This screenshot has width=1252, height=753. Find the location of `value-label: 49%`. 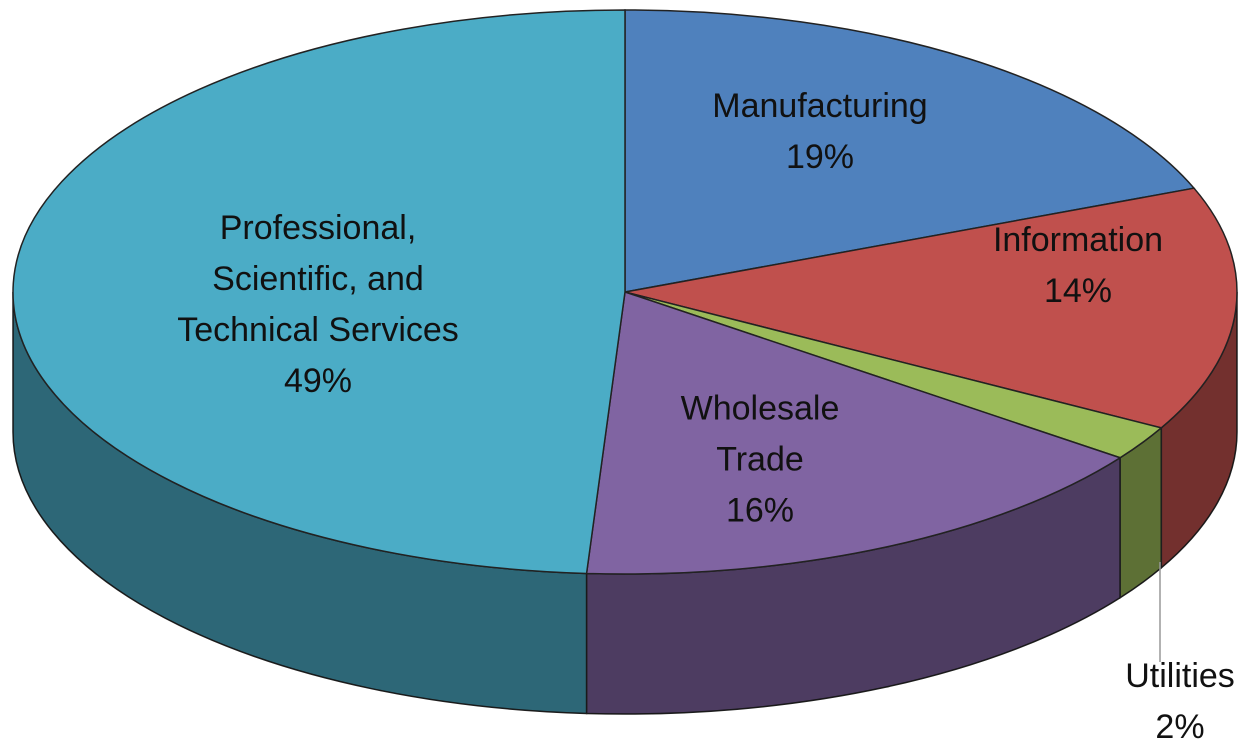

value-label: 49% is located at coordinates (318, 381).